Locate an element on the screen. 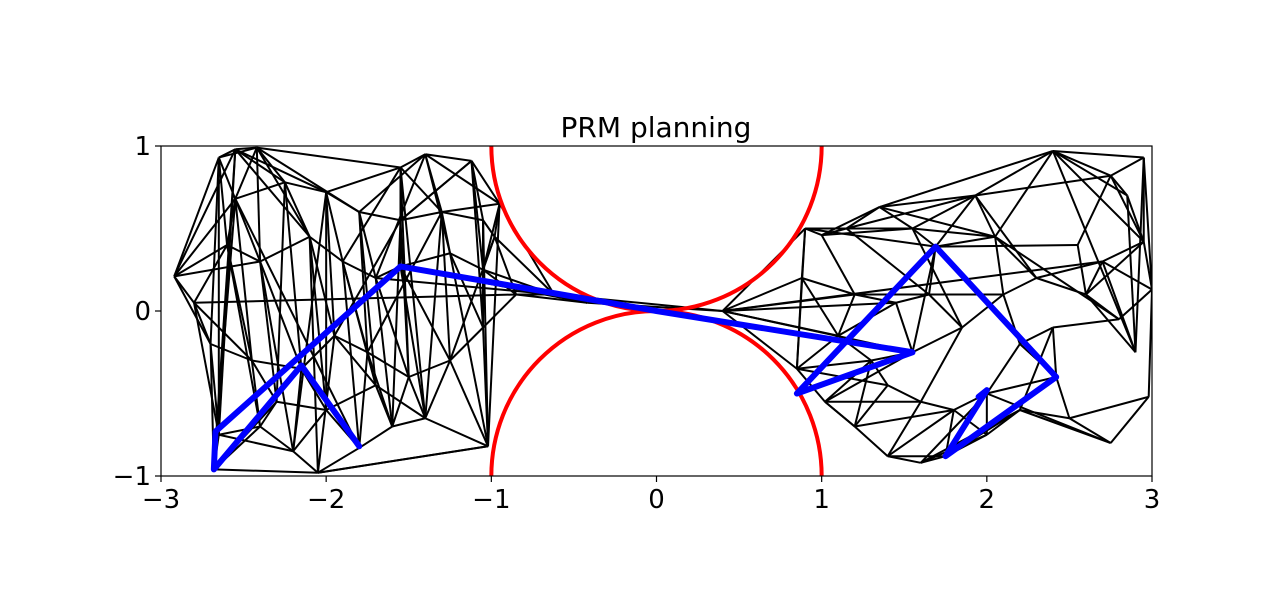 Image resolution: width=1280 pixels, height=615 pixels. x-tick-label: 1 is located at coordinates (821, 500).